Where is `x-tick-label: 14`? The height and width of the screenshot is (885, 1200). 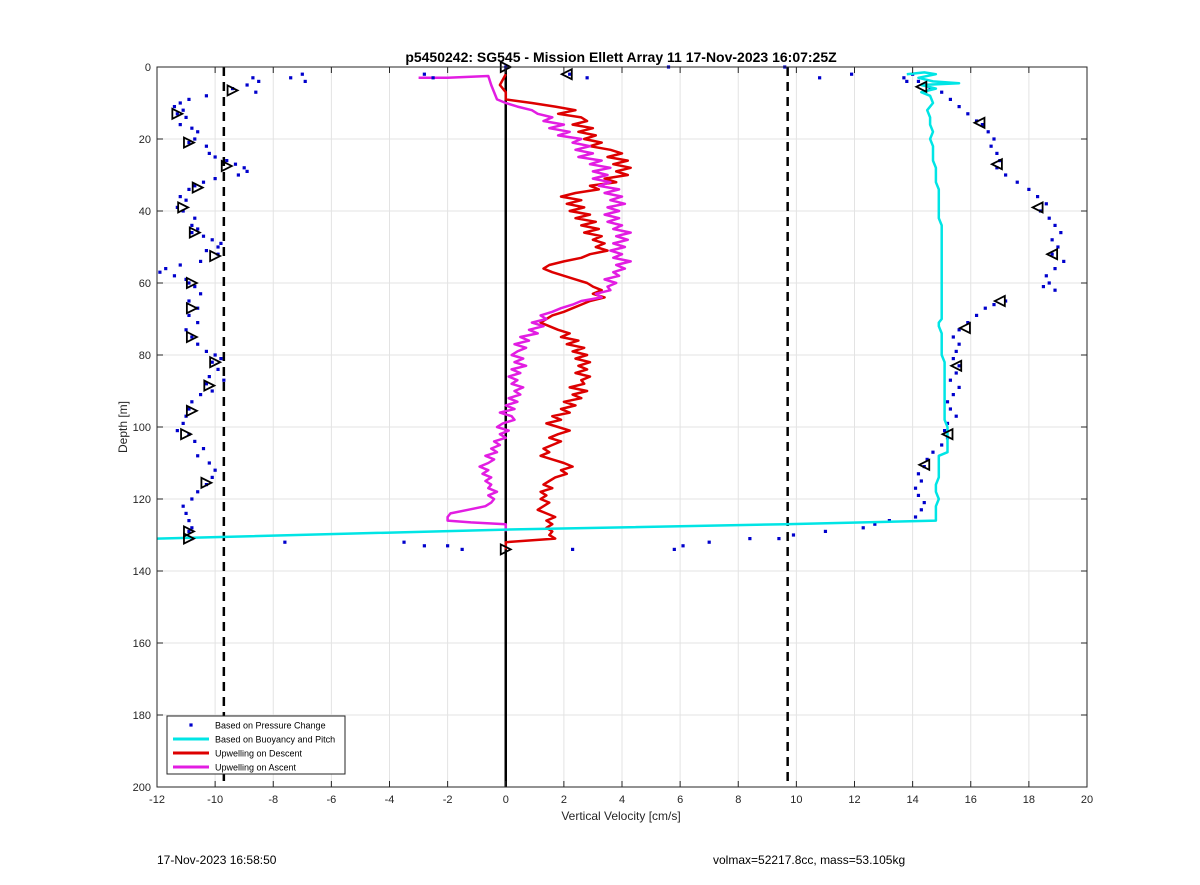 x-tick-label: 14 is located at coordinates (913, 800).